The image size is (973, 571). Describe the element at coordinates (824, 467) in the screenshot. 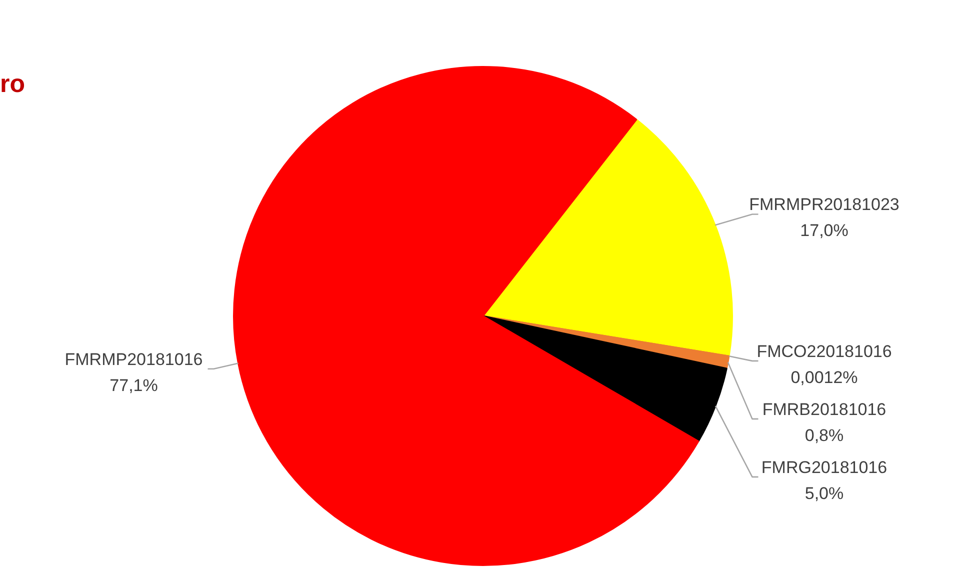

I see `slice-label: FMRG20181016` at that location.